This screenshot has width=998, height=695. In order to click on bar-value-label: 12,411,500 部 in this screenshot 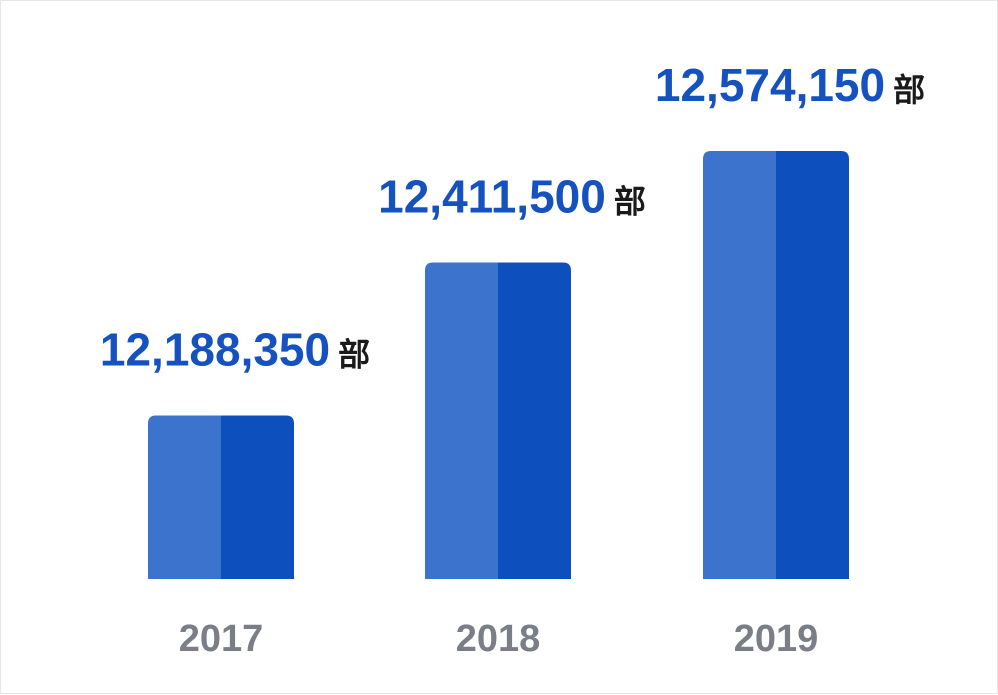, I will do `click(512, 197)`.